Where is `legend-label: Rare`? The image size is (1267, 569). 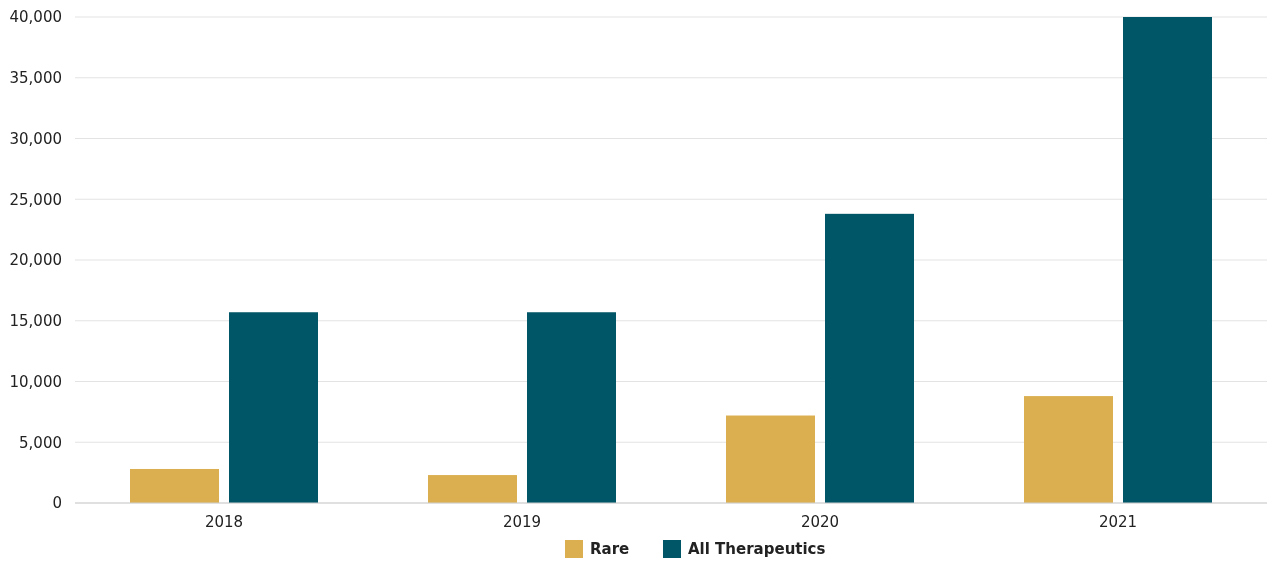 legend-label: Rare is located at coordinates (610, 549).